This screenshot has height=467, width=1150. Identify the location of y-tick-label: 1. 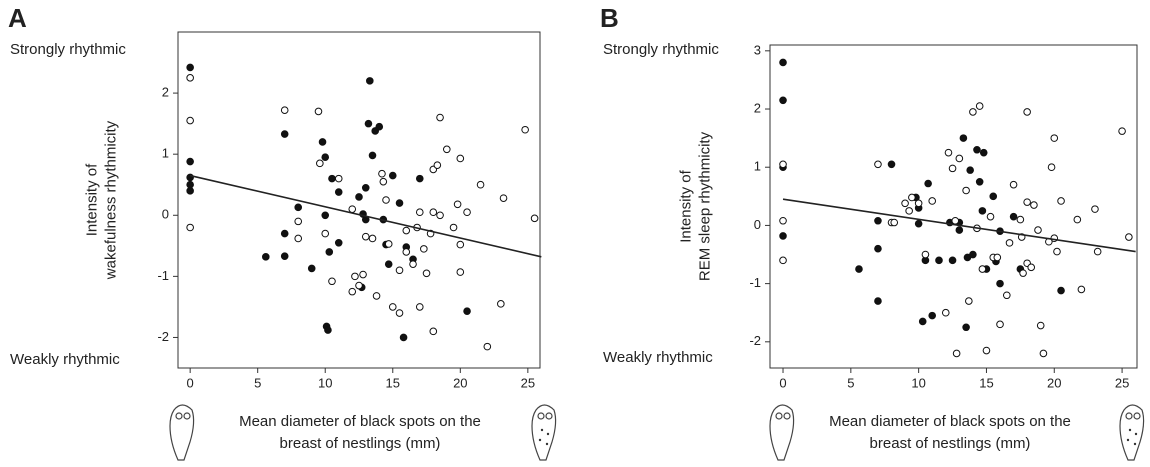
(757, 166).